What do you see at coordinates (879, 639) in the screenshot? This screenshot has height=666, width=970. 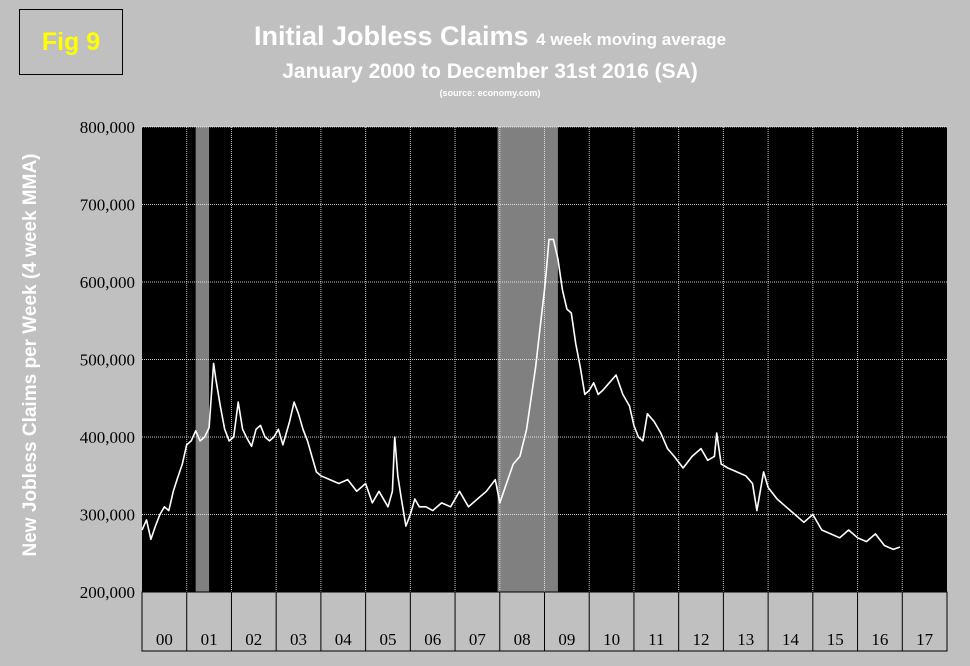 I see `x-tick-label-16: 16` at bounding box center [879, 639].